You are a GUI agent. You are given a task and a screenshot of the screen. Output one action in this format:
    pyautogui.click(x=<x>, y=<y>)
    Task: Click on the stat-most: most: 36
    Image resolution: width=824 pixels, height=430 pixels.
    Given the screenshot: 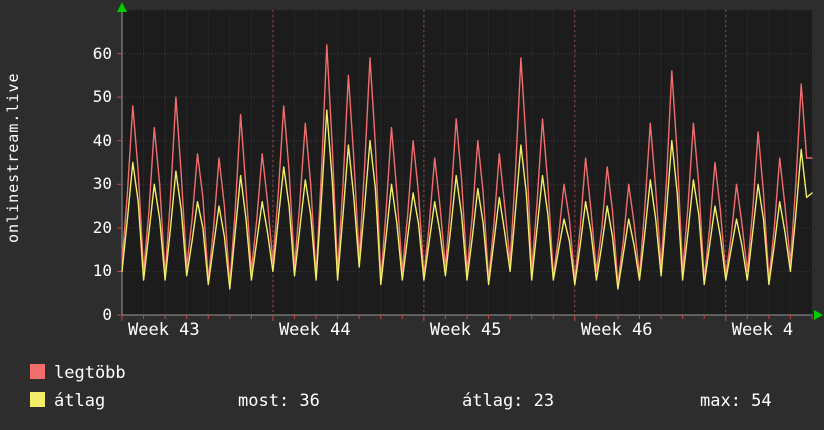 What is the action you would take?
    pyautogui.click(x=279, y=401)
    